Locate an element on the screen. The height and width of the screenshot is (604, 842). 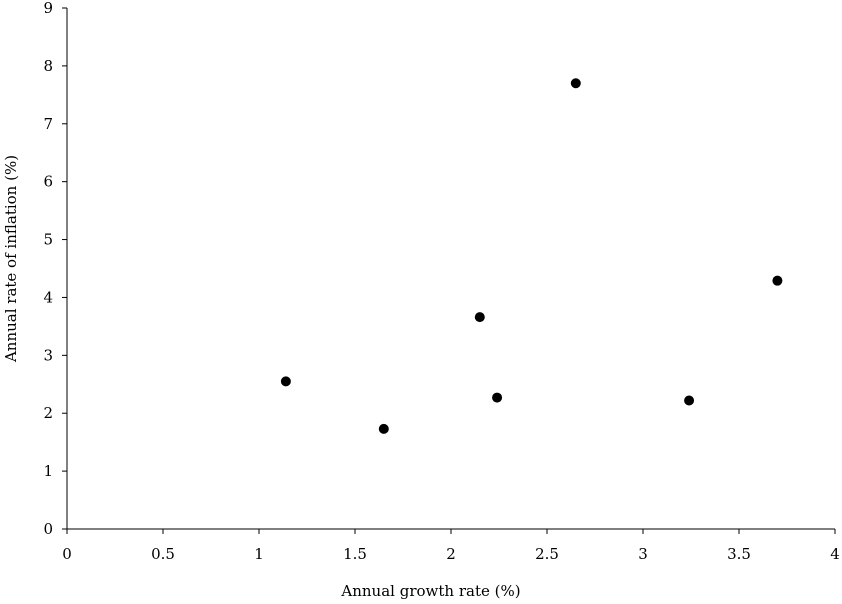
y-tick-label: 9 is located at coordinates (48, 8).